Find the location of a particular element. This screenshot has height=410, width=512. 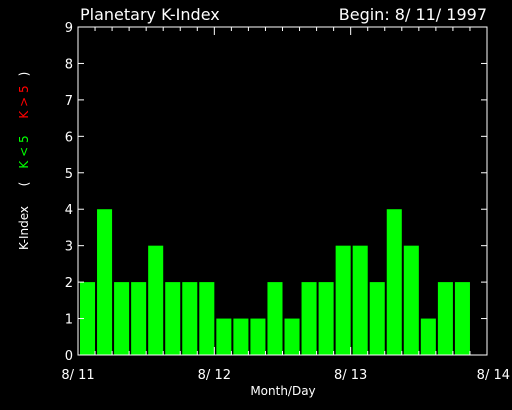

y-tick-label-9: 9 is located at coordinates (69, 28).